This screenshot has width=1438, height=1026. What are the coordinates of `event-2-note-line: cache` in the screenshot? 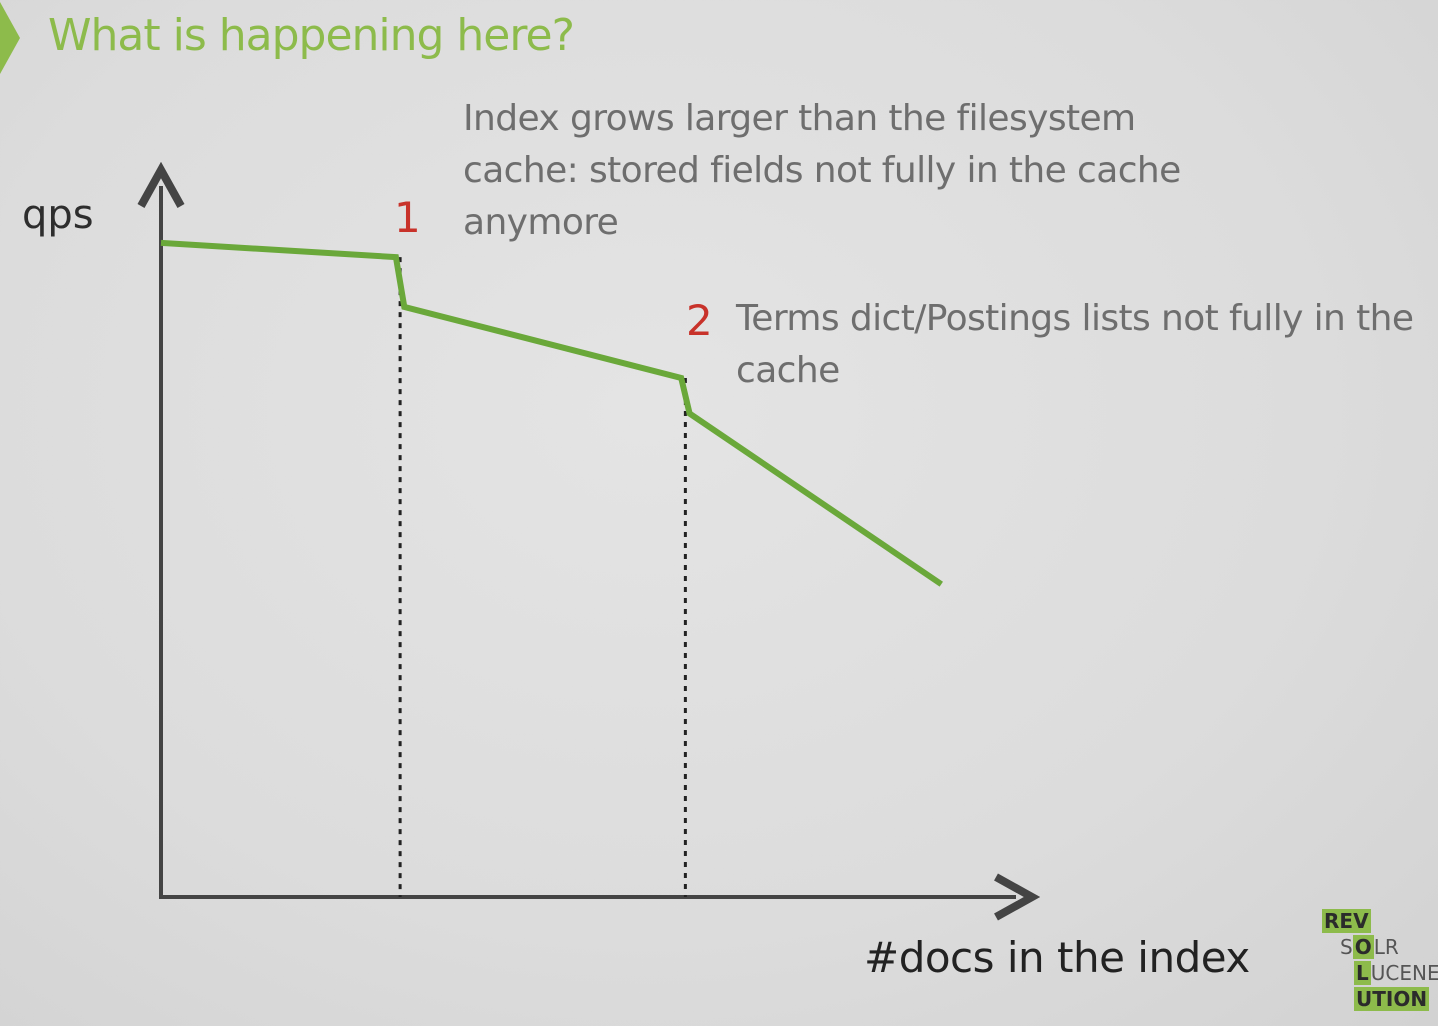 It's located at (788, 370).